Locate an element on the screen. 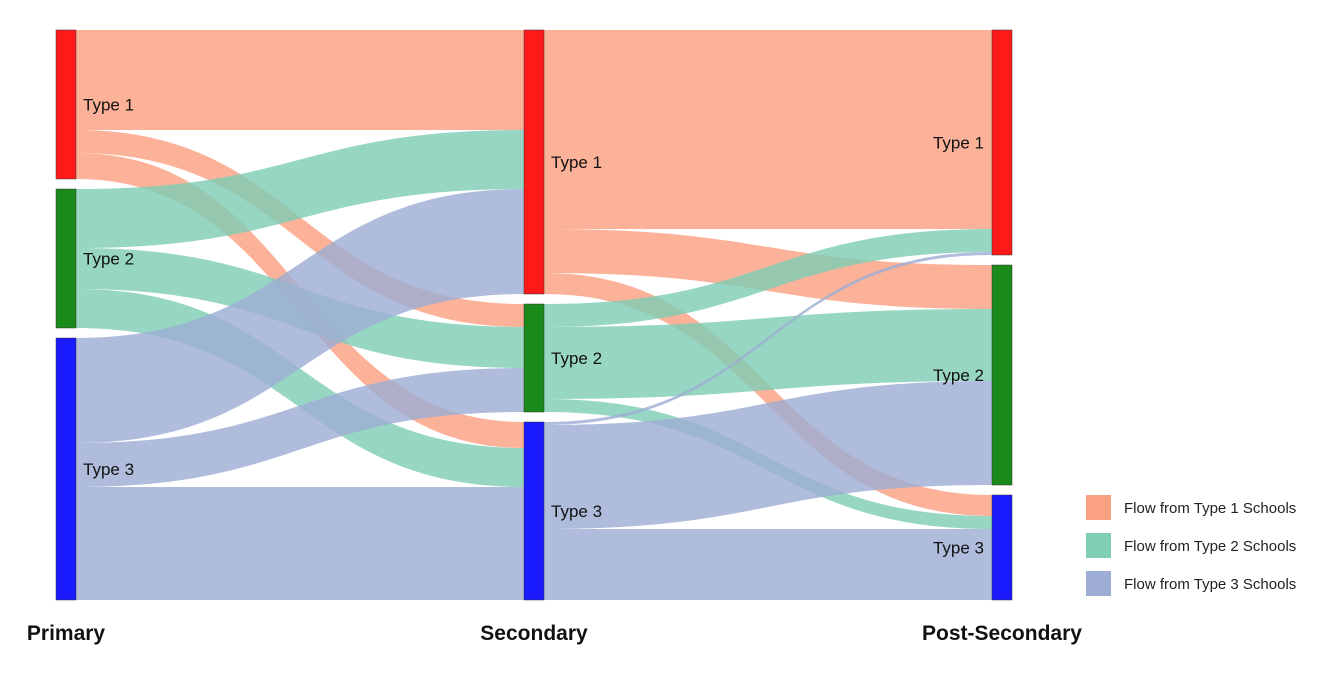 The height and width of the screenshot is (673, 1324). node-label-stage2: Type 3 is located at coordinates (958, 548).